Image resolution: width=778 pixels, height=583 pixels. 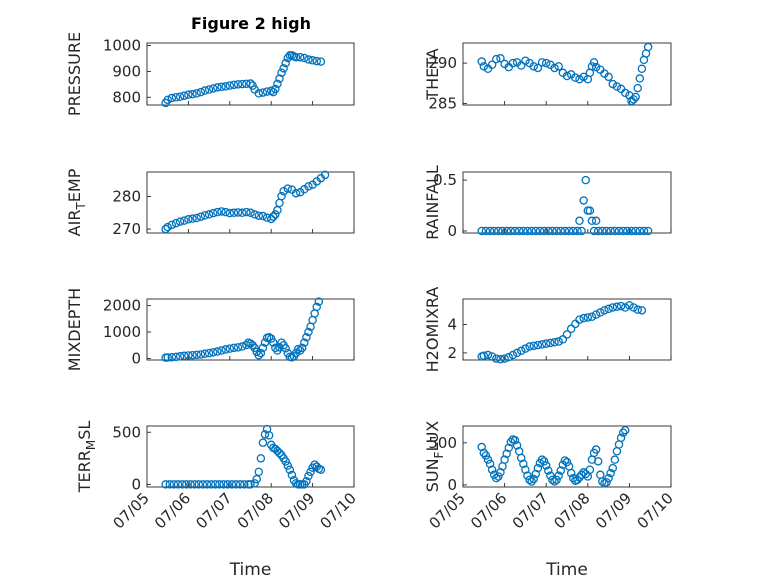 I want to click on x-tick-label: 07/07, so click(x=213, y=510).